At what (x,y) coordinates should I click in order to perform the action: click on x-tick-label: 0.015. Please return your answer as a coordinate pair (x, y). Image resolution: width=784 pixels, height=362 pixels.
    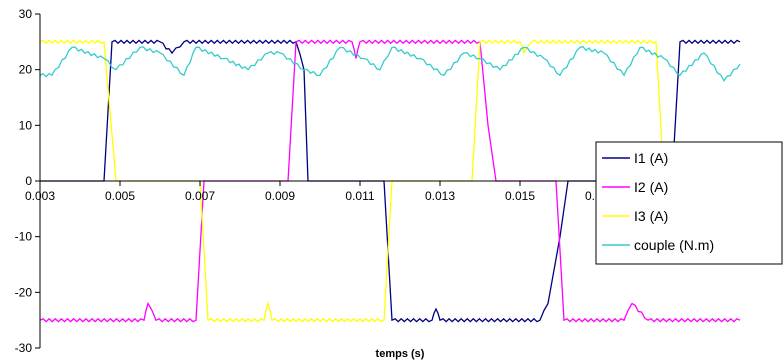
    Looking at the image, I should click on (520, 196).